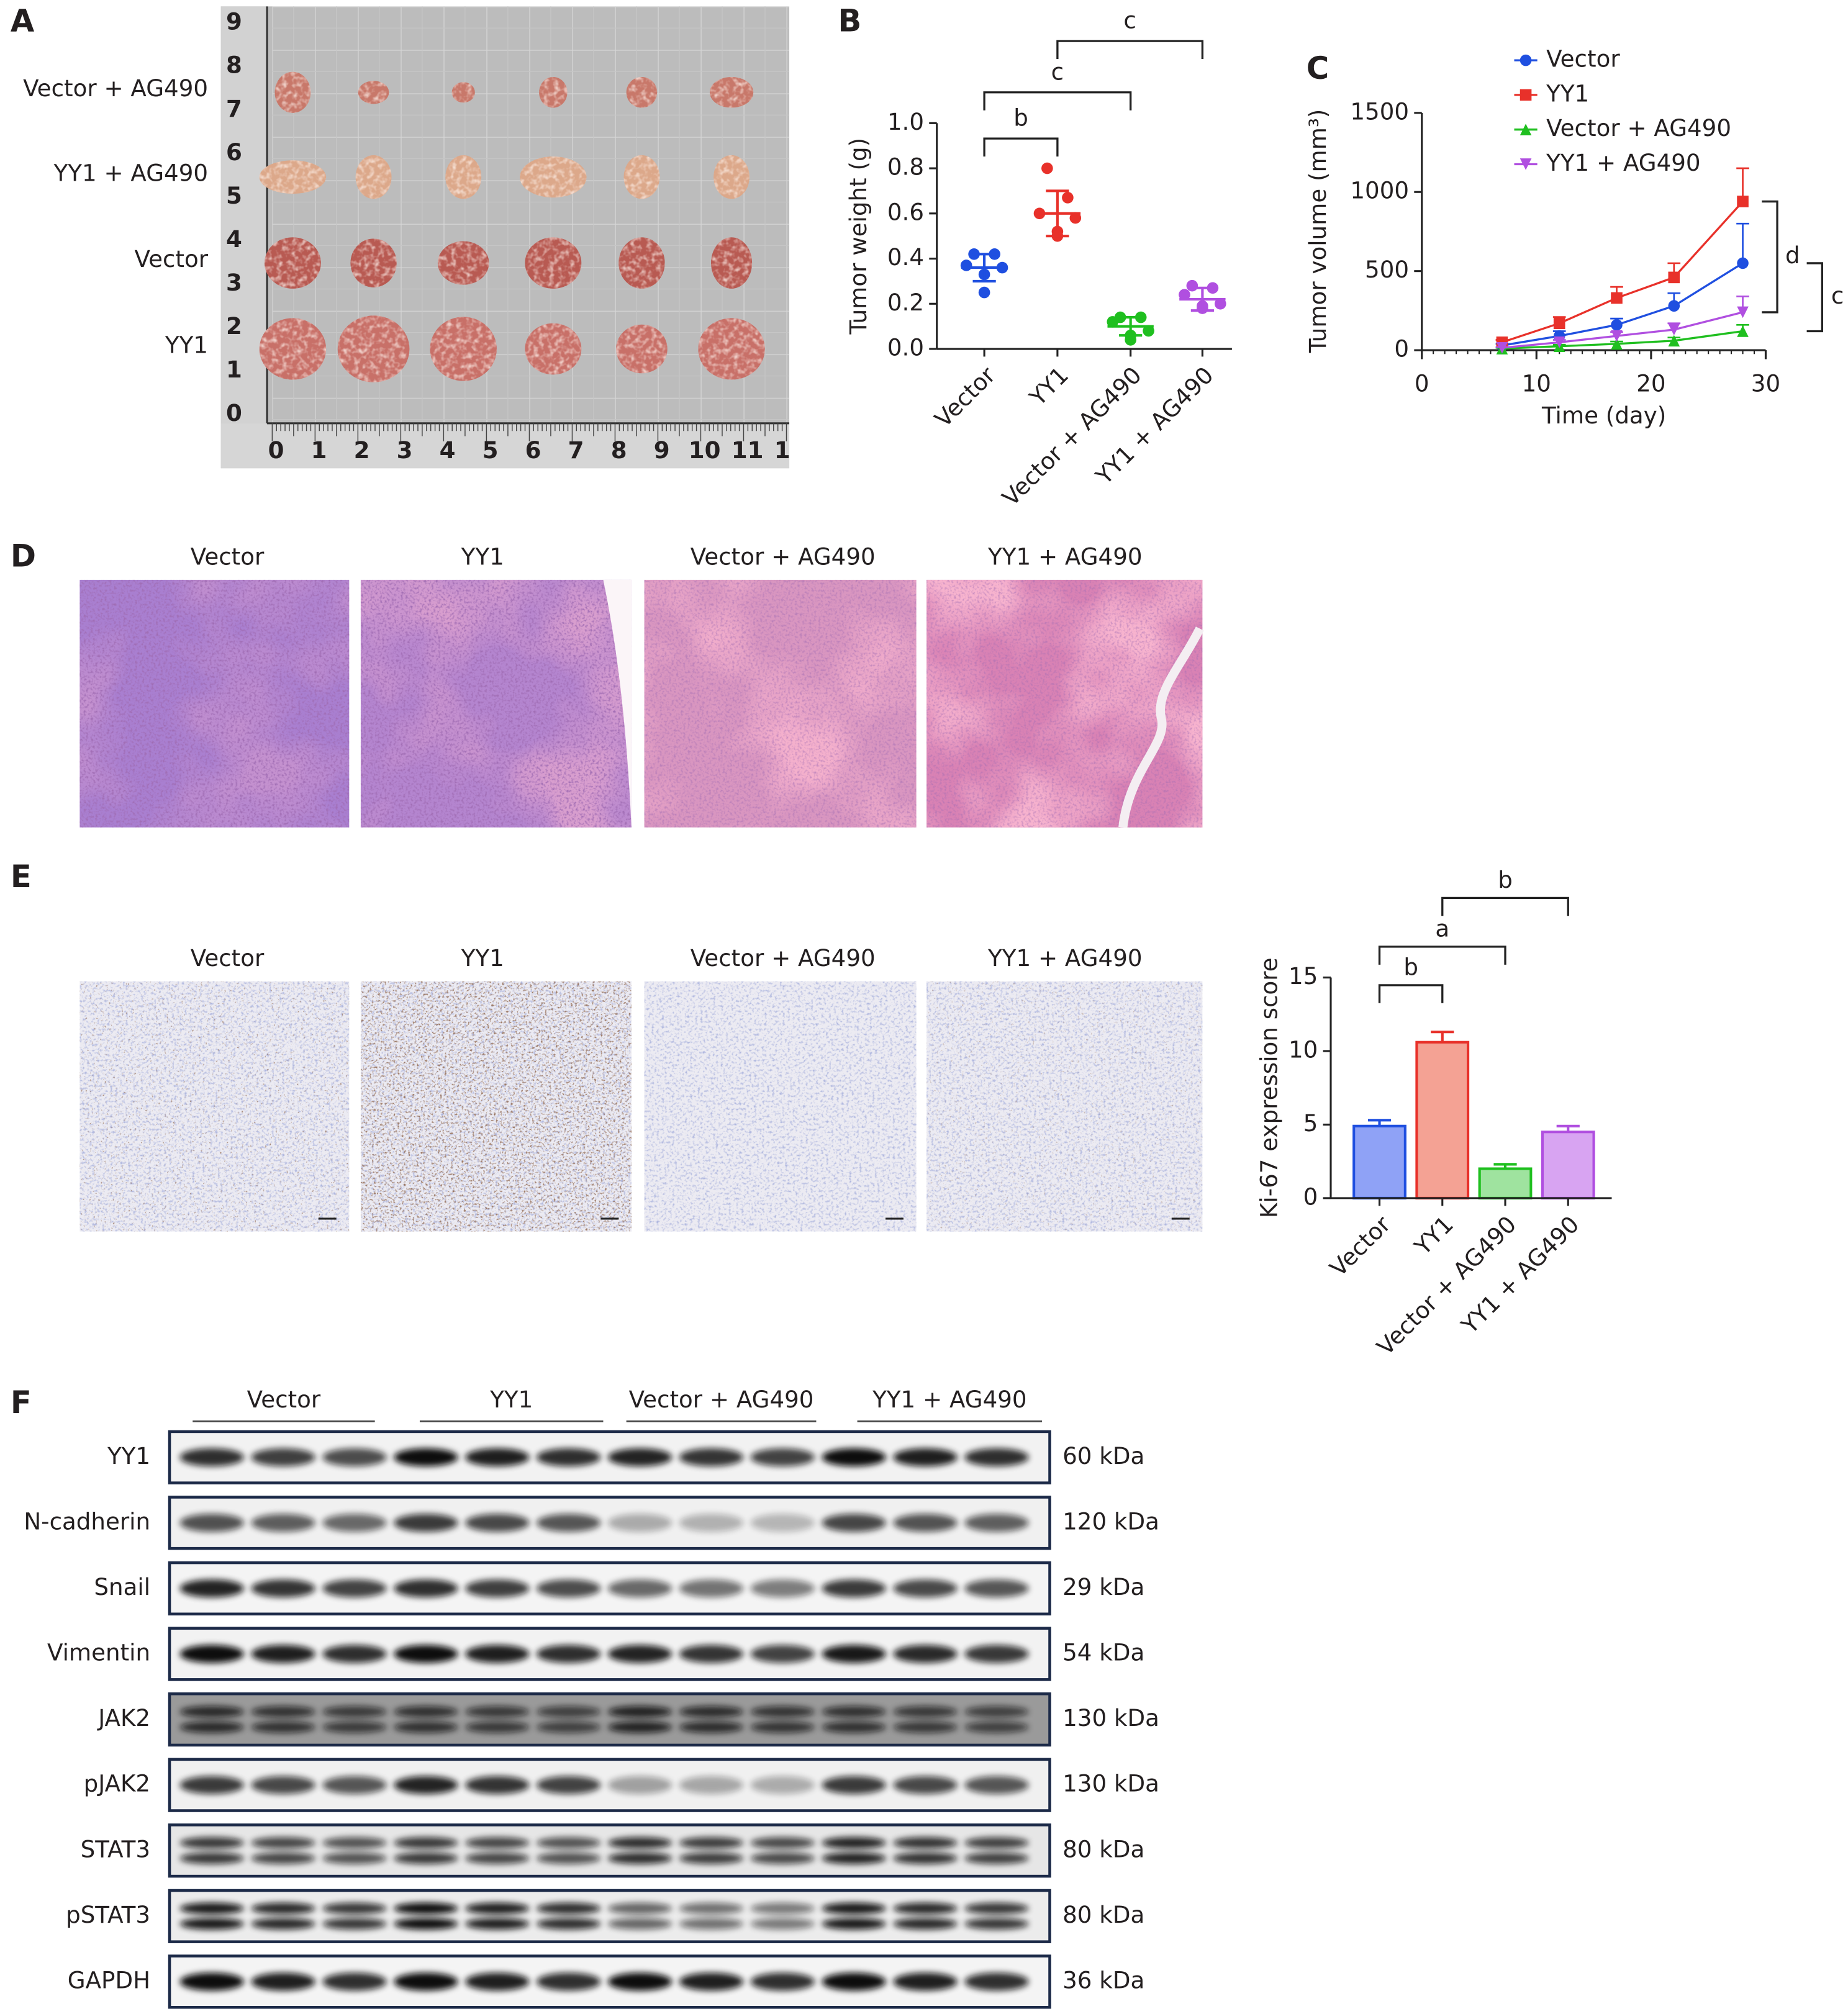 The width and height of the screenshot is (1848, 2014). What do you see at coordinates (1161, 727) in the screenshot?
I see `he-crack` at bounding box center [1161, 727].